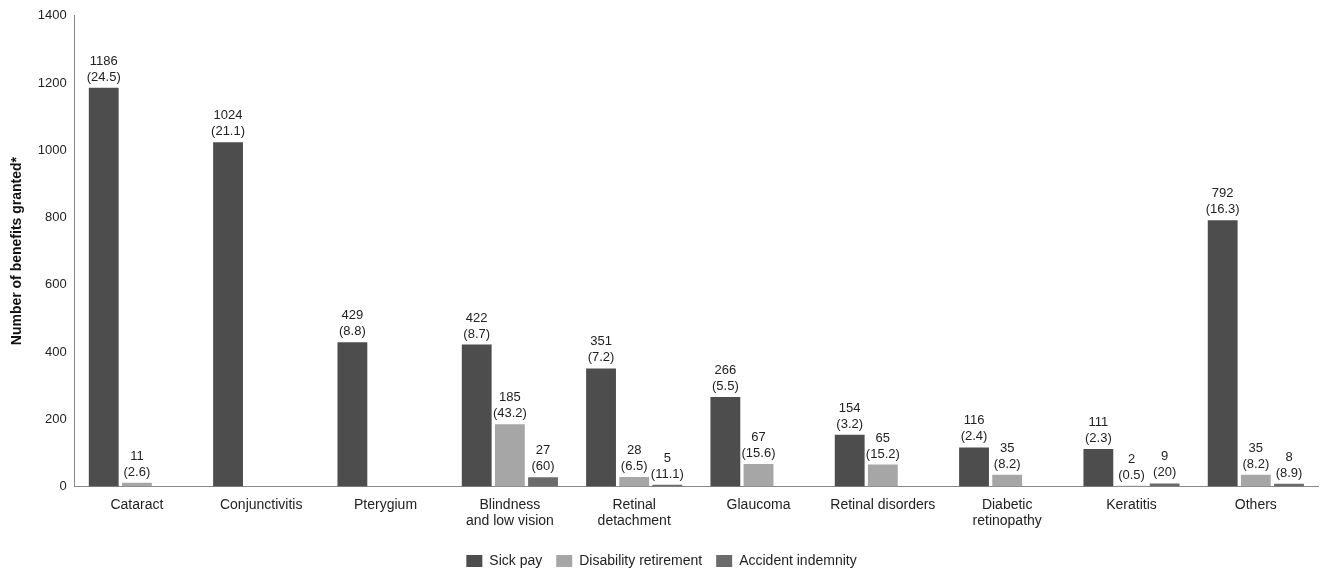  I want to click on data-label: 2 (0.5), so click(1131, 466).